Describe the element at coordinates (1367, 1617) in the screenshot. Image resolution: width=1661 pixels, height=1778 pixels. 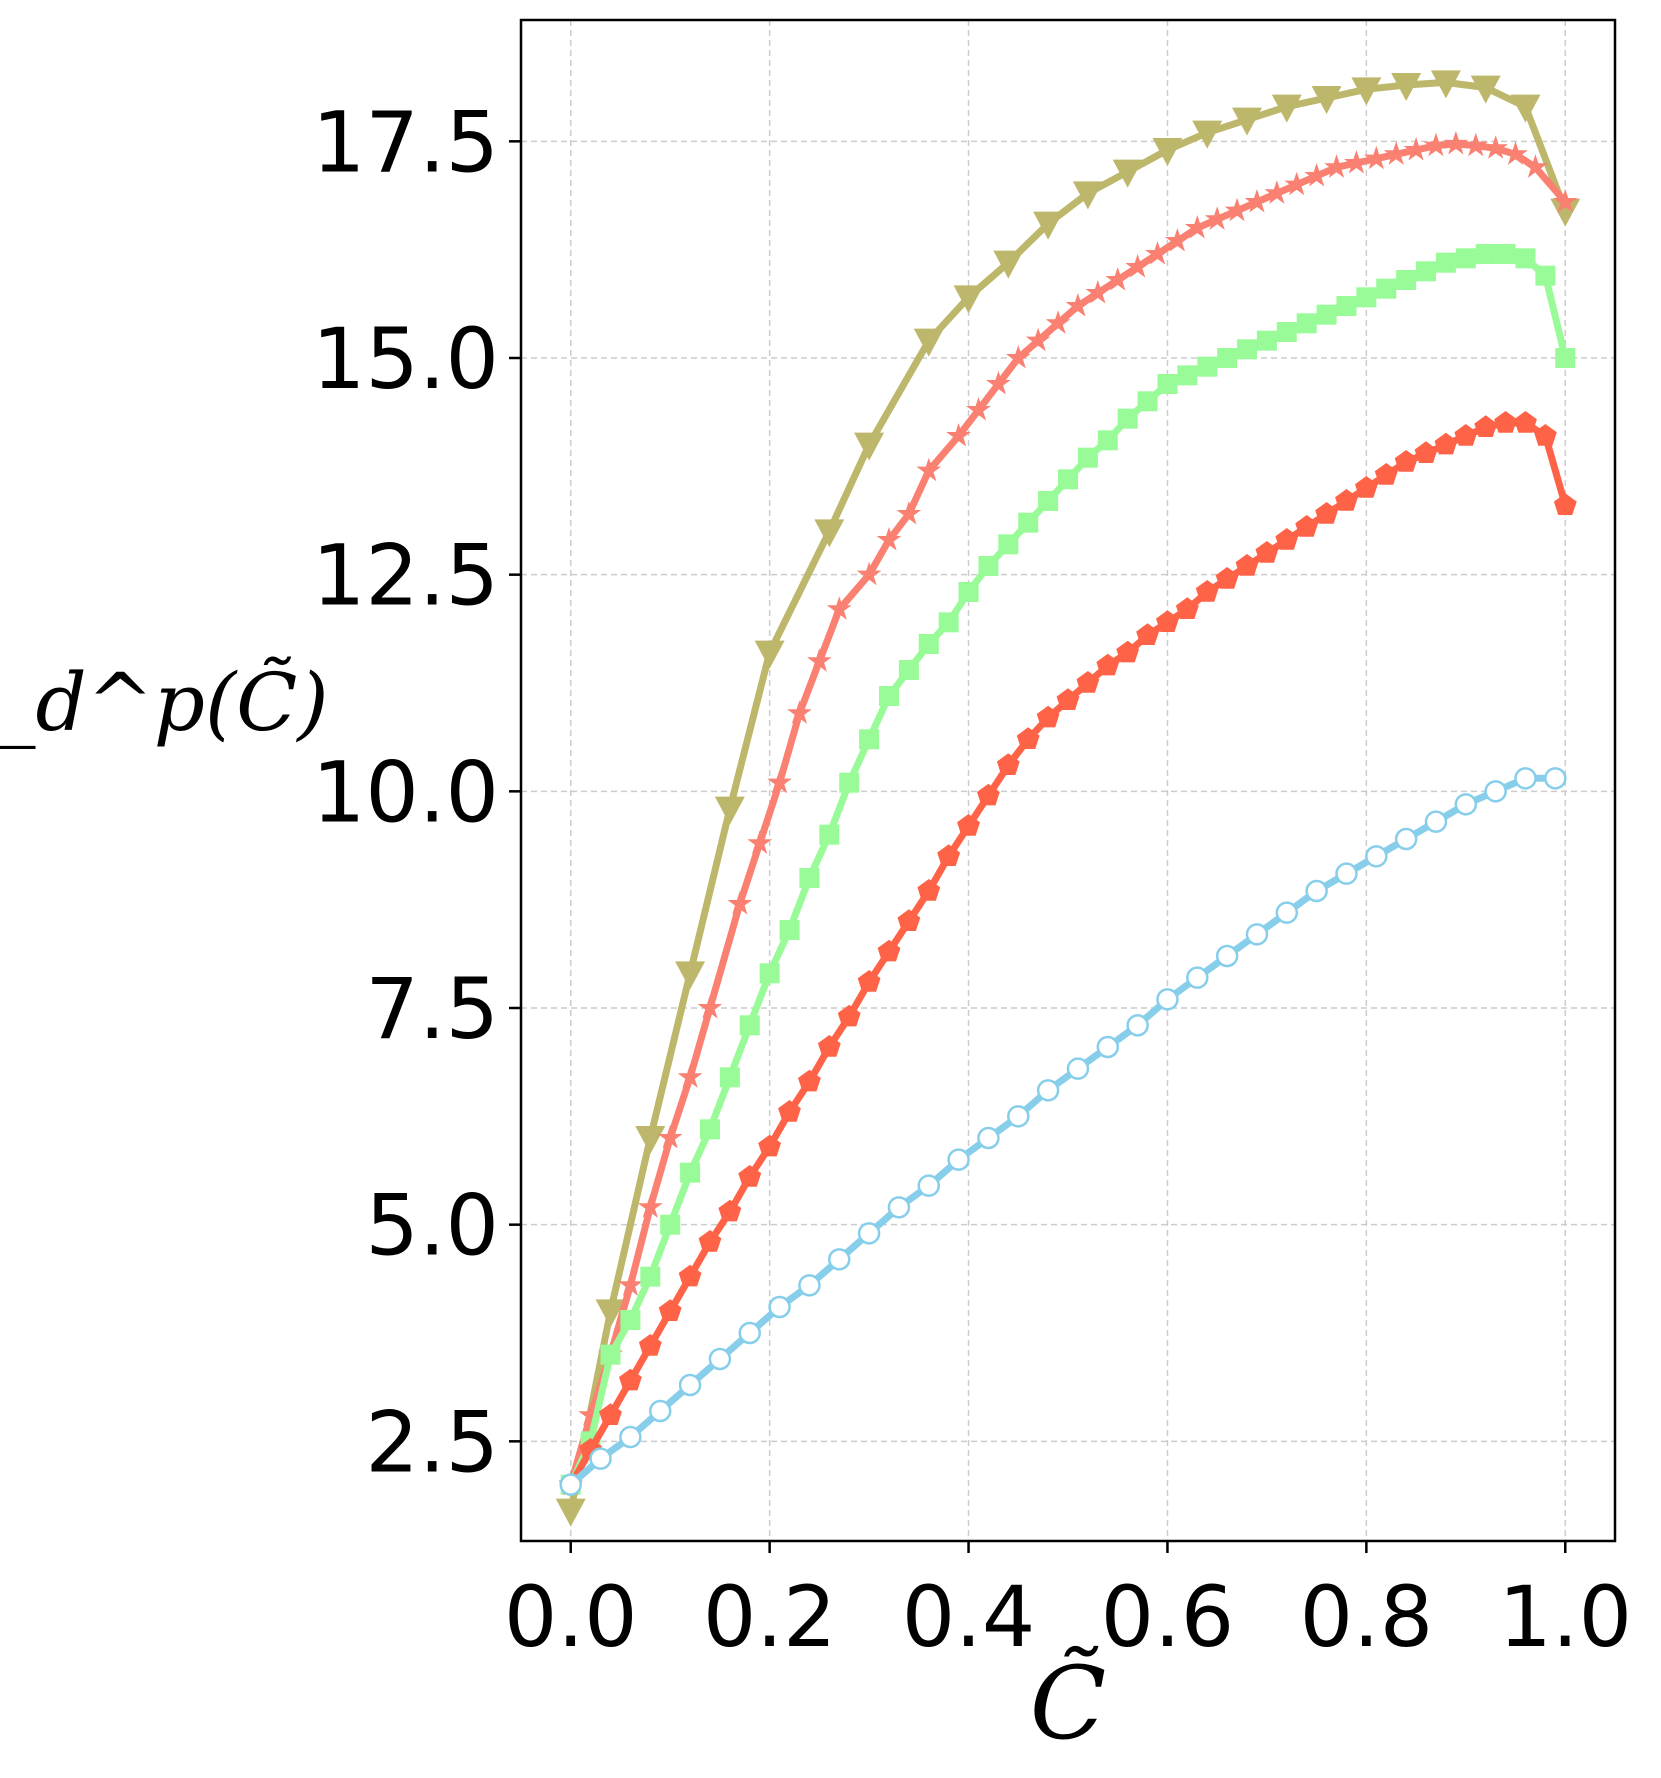
I see `x-tick-label: 0.8` at that location.